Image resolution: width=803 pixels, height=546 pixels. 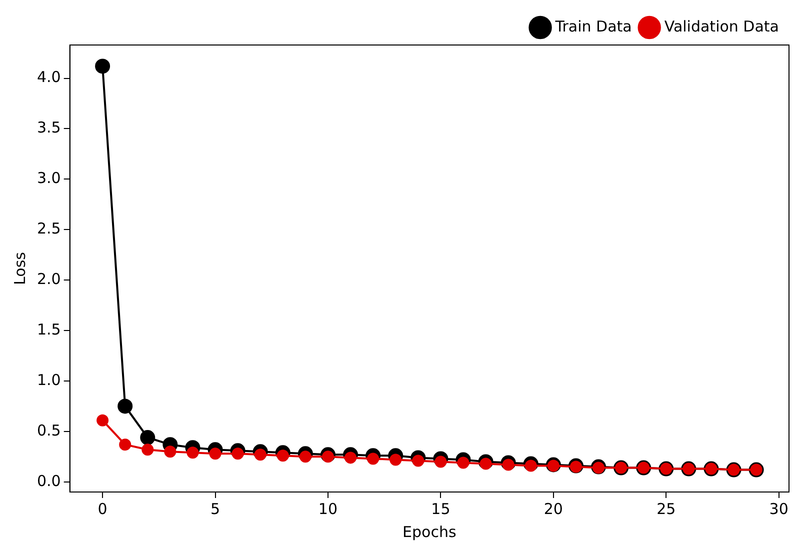 What do you see at coordinates (19, 268) in the screenshot?
I see `y-axis-title: Loss` at bounding box center [19, 268].